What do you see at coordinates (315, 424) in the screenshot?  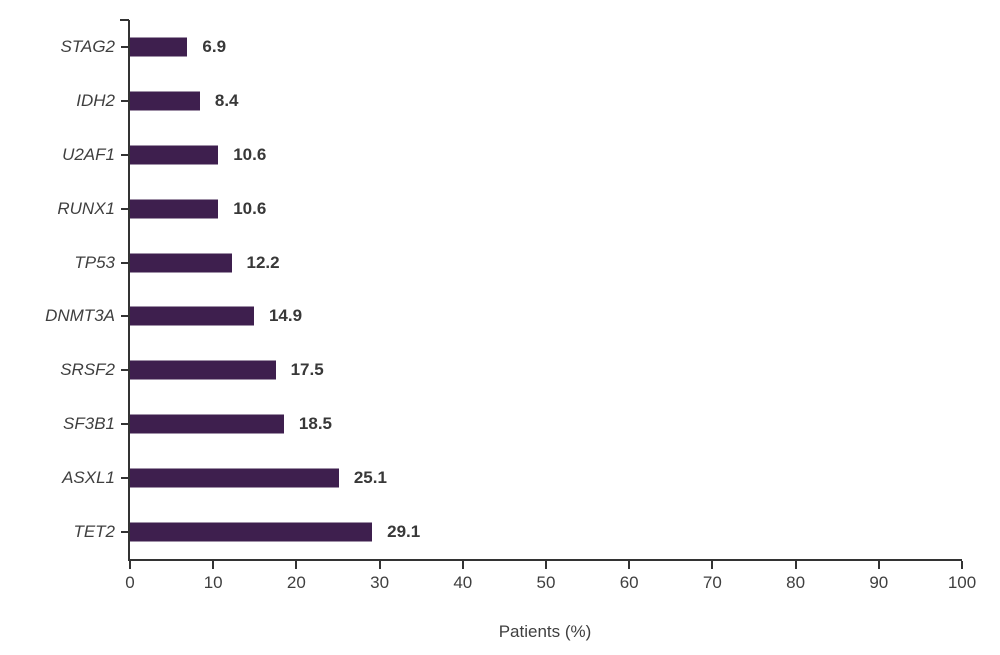 I see `value-label: 18.5` at bounding box center [315, 424].